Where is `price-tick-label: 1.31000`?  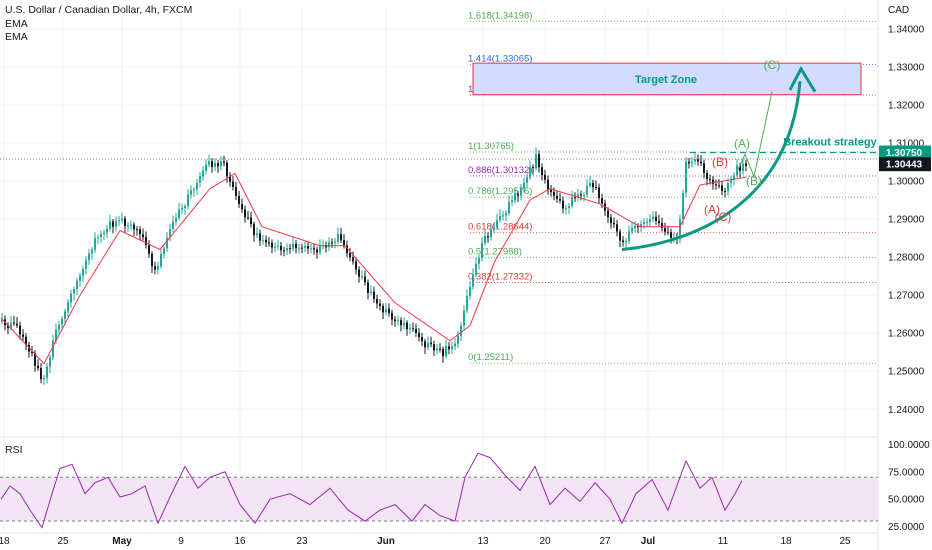
price-tick-label: 1.31000 is located at coordinates (906, 144).